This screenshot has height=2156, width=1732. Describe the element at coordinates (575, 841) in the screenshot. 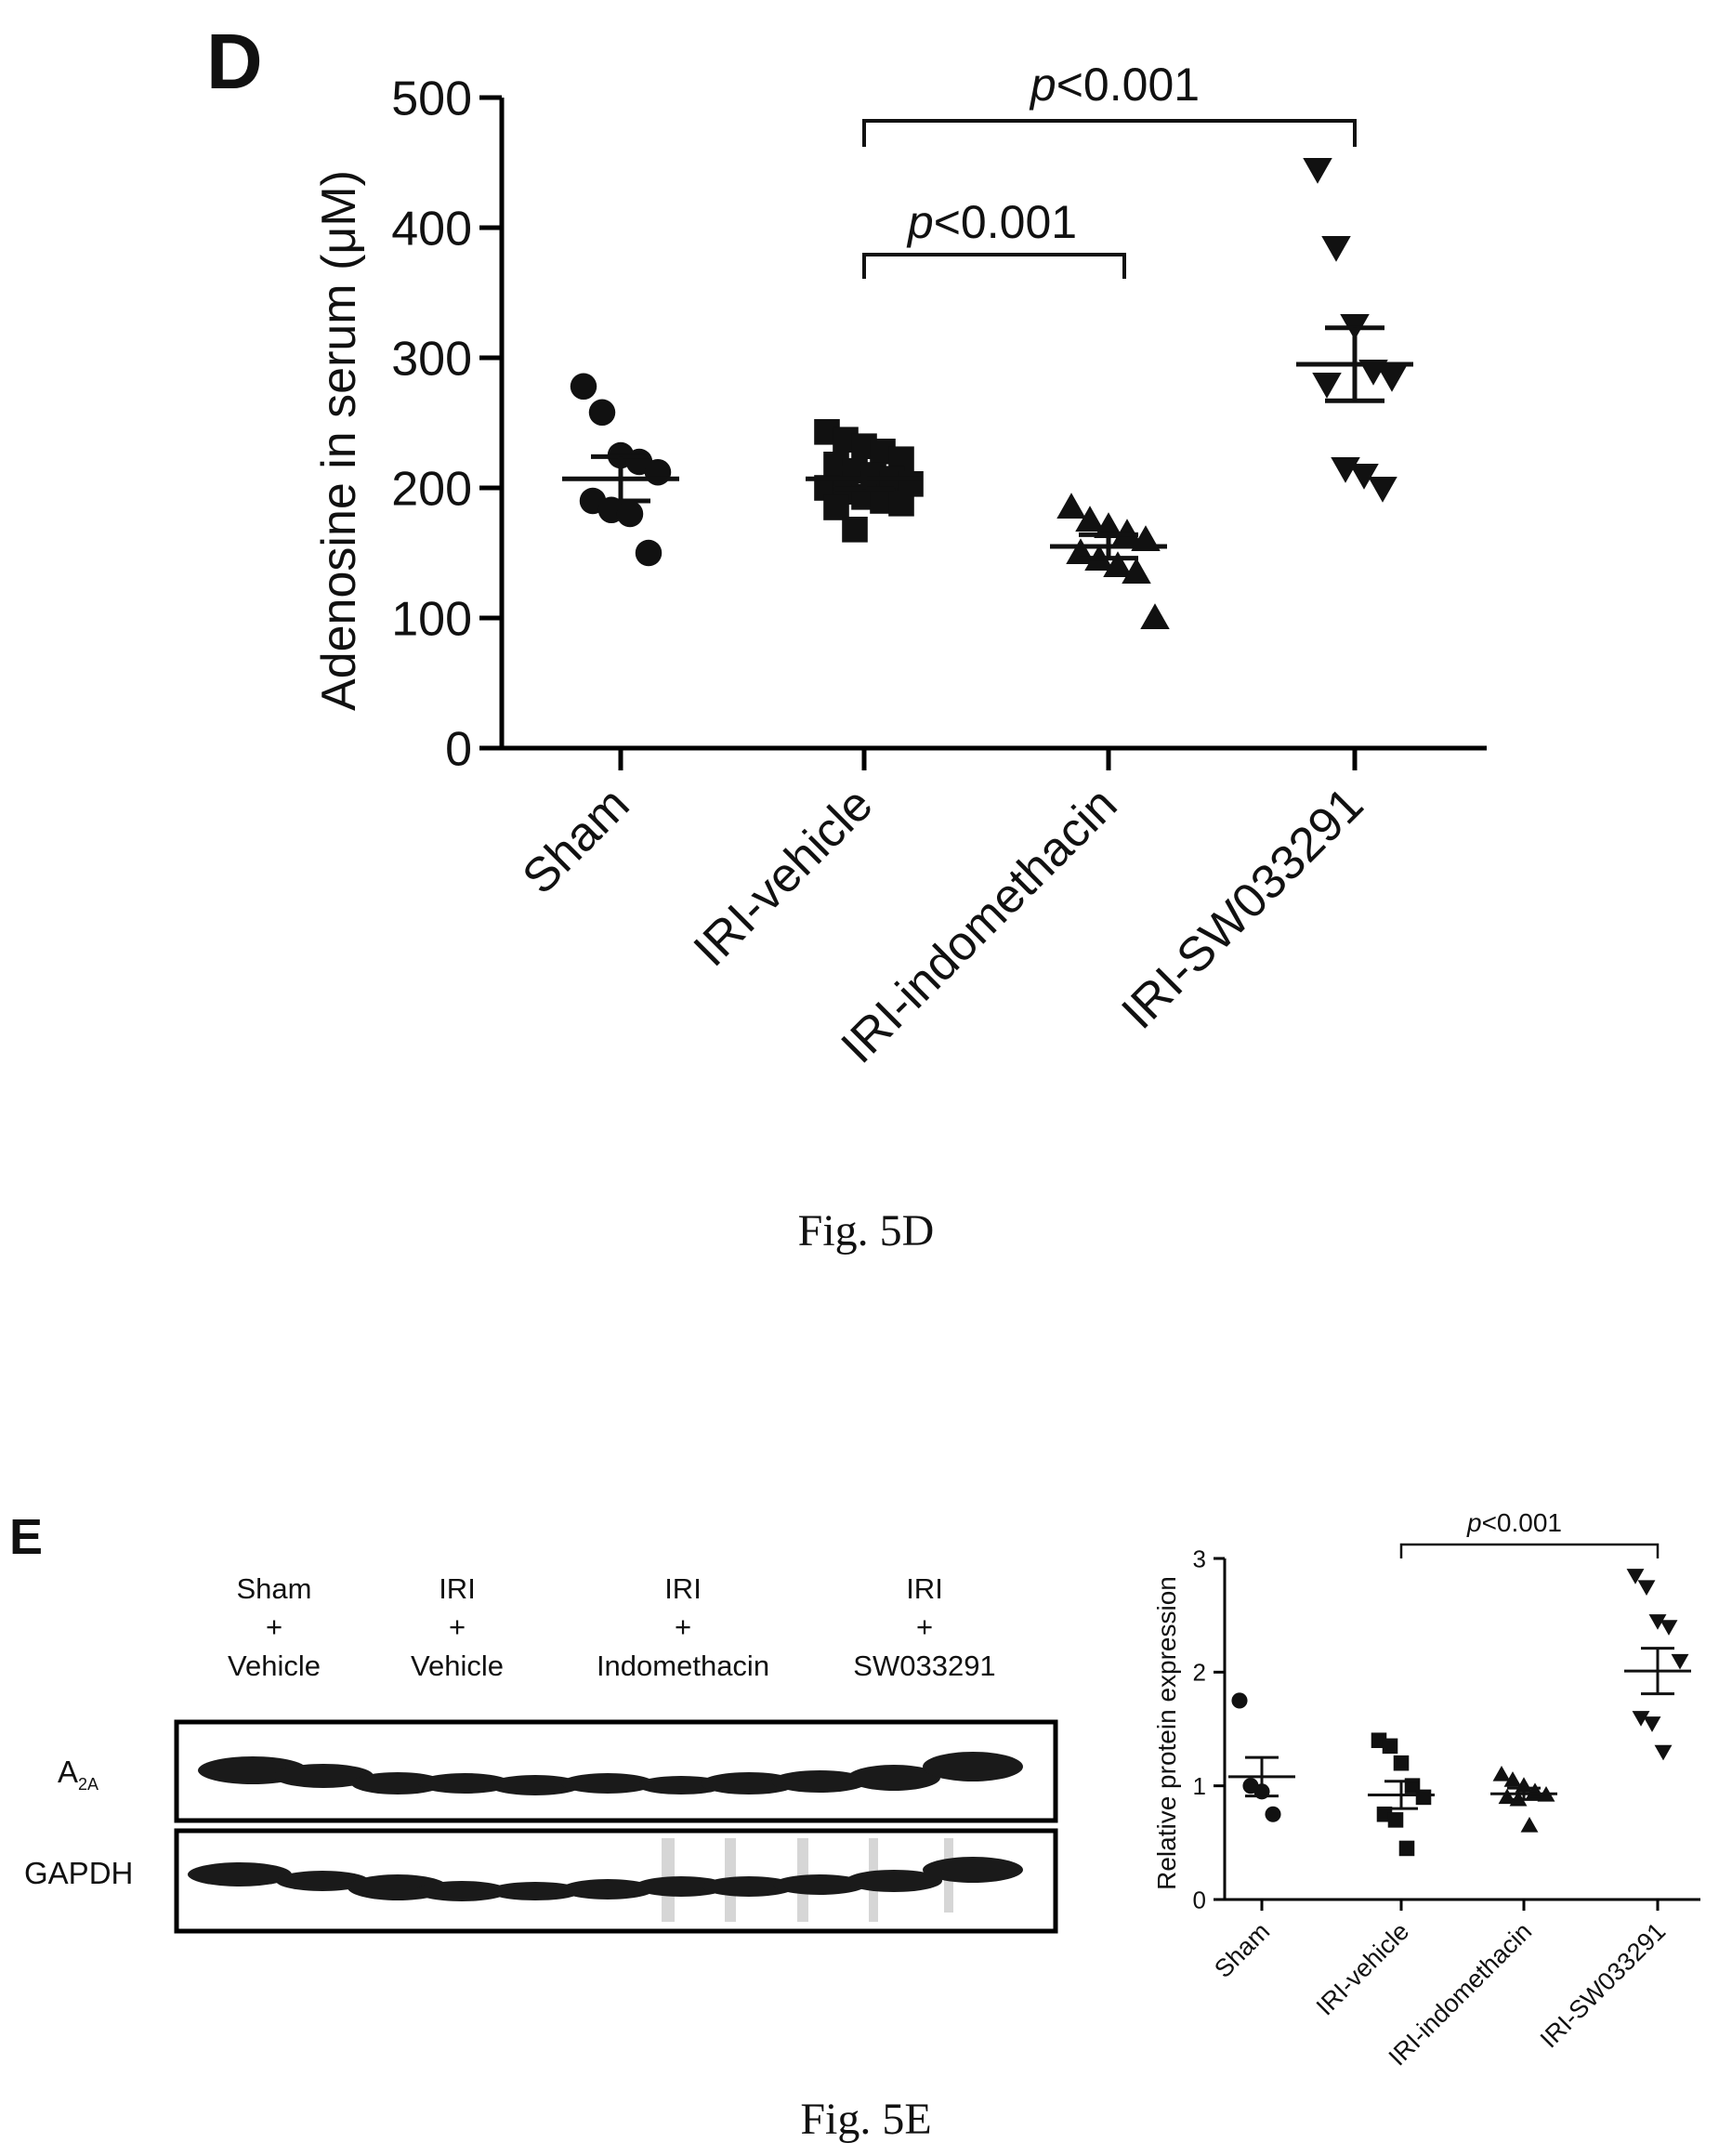

I see `panel-d-xtick-label-1: Sham` at that location.